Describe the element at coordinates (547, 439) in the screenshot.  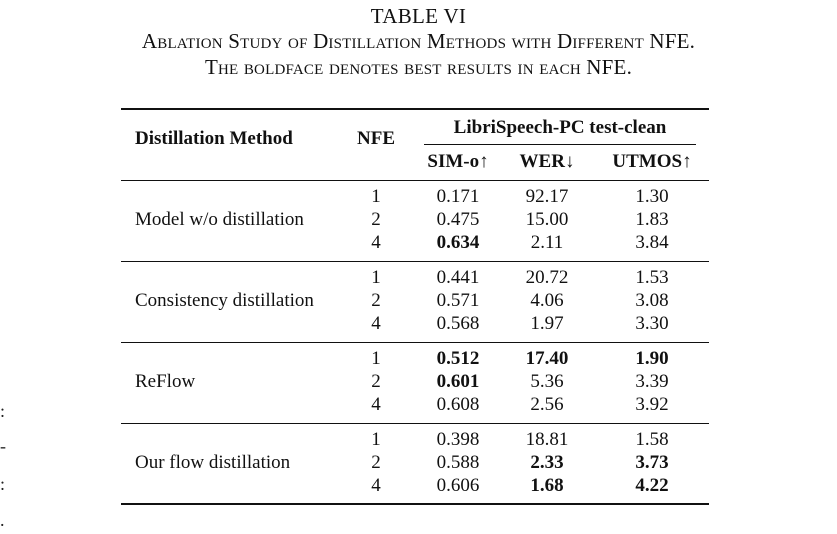
I see `cell-wer: 18.81` at that location.